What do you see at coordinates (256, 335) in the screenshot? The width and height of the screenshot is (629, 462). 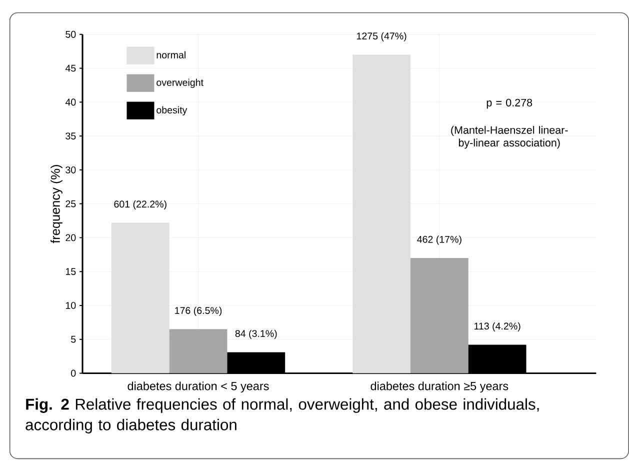 I see `data-label: 84 (3.1%)` at bounding box center [256, 335].